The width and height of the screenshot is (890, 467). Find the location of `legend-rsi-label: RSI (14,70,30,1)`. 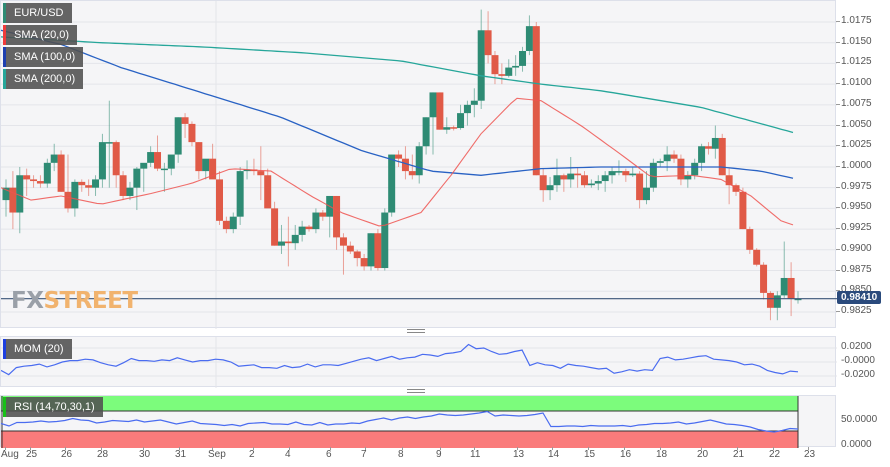

legend-rsi-label: RSI (14,70,30,1) is located at coordinates (54, 407).